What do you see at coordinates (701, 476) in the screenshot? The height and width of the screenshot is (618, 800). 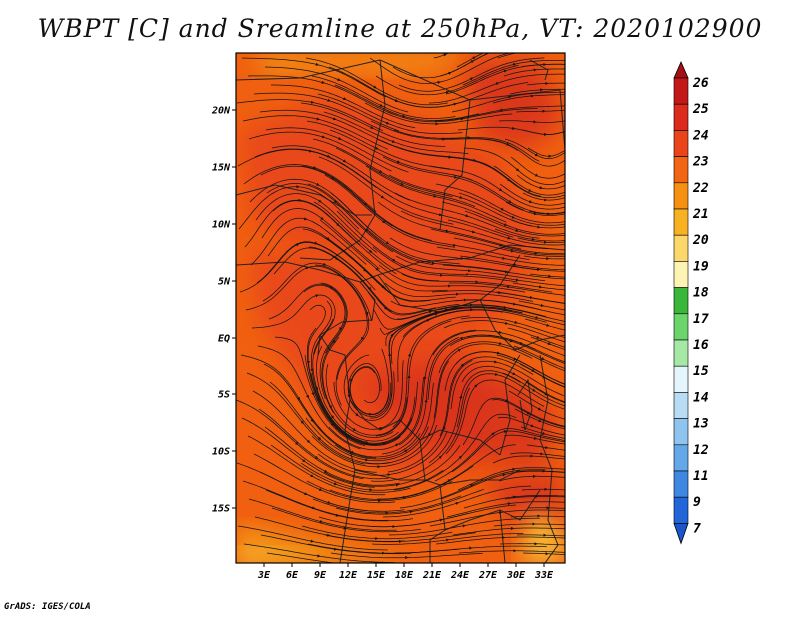 I see `colorbar-label: 11` at bounding box center [701, 476].